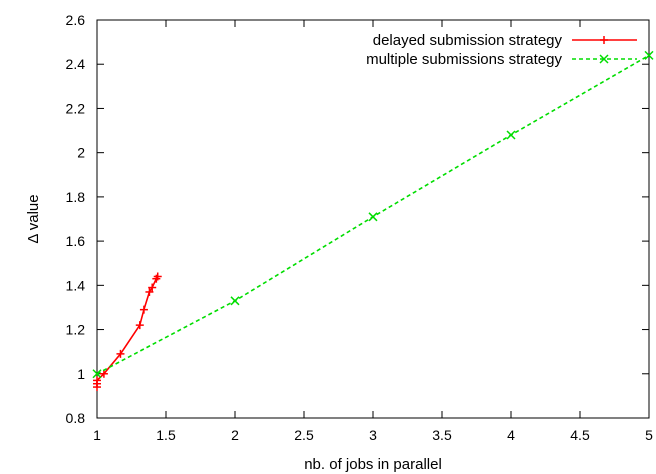  What do you see at coordinates (464, 59) in the screenshot?
I see `legend-label: multiple submissions strategy` at bounding box center [464, 59].